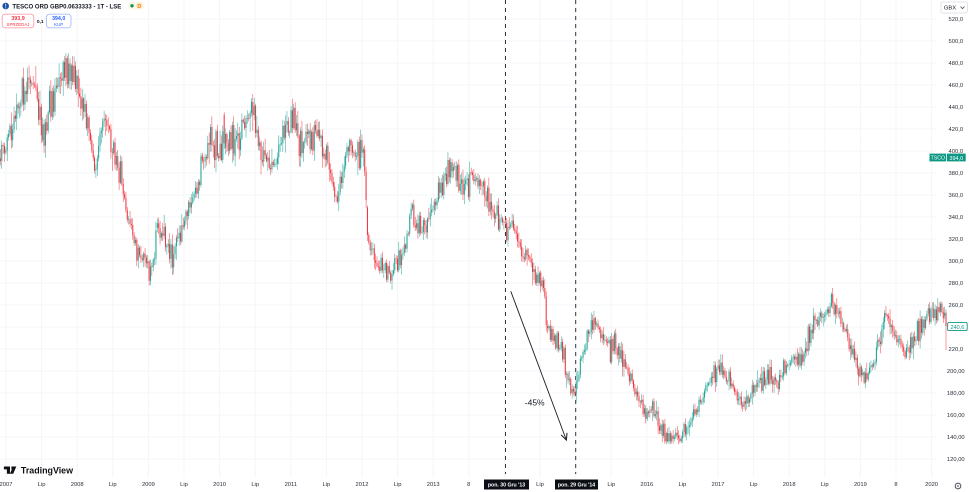 The height and width of the screenshot is (492, 969). Describe the element at coordinates (956, 438) in the screenshot. I see `svg-text: 140,00` at that location.